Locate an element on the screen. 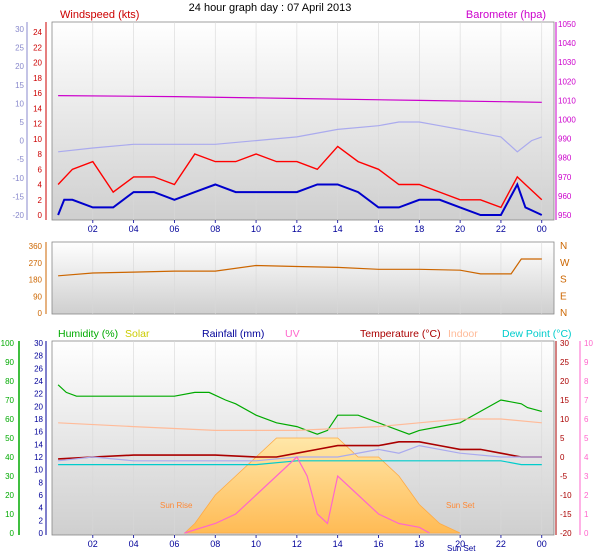 The image size is (600, 555). uv-tick-label: 2 is located at coordinates (586, 495).